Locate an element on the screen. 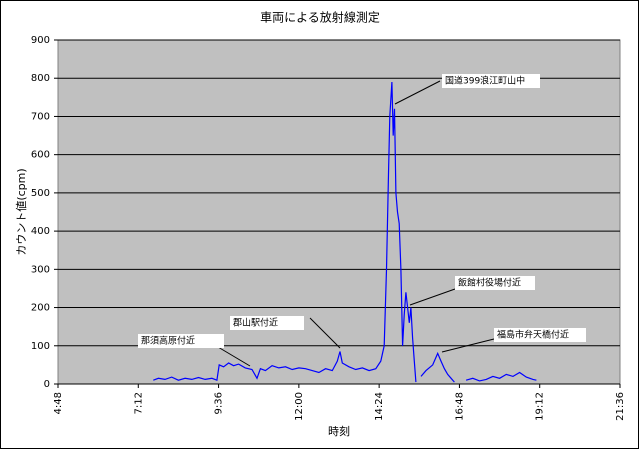 The width and height of the screenshot is (640, 454). y-tick-label: 900 is located at coordinates (40, 40).